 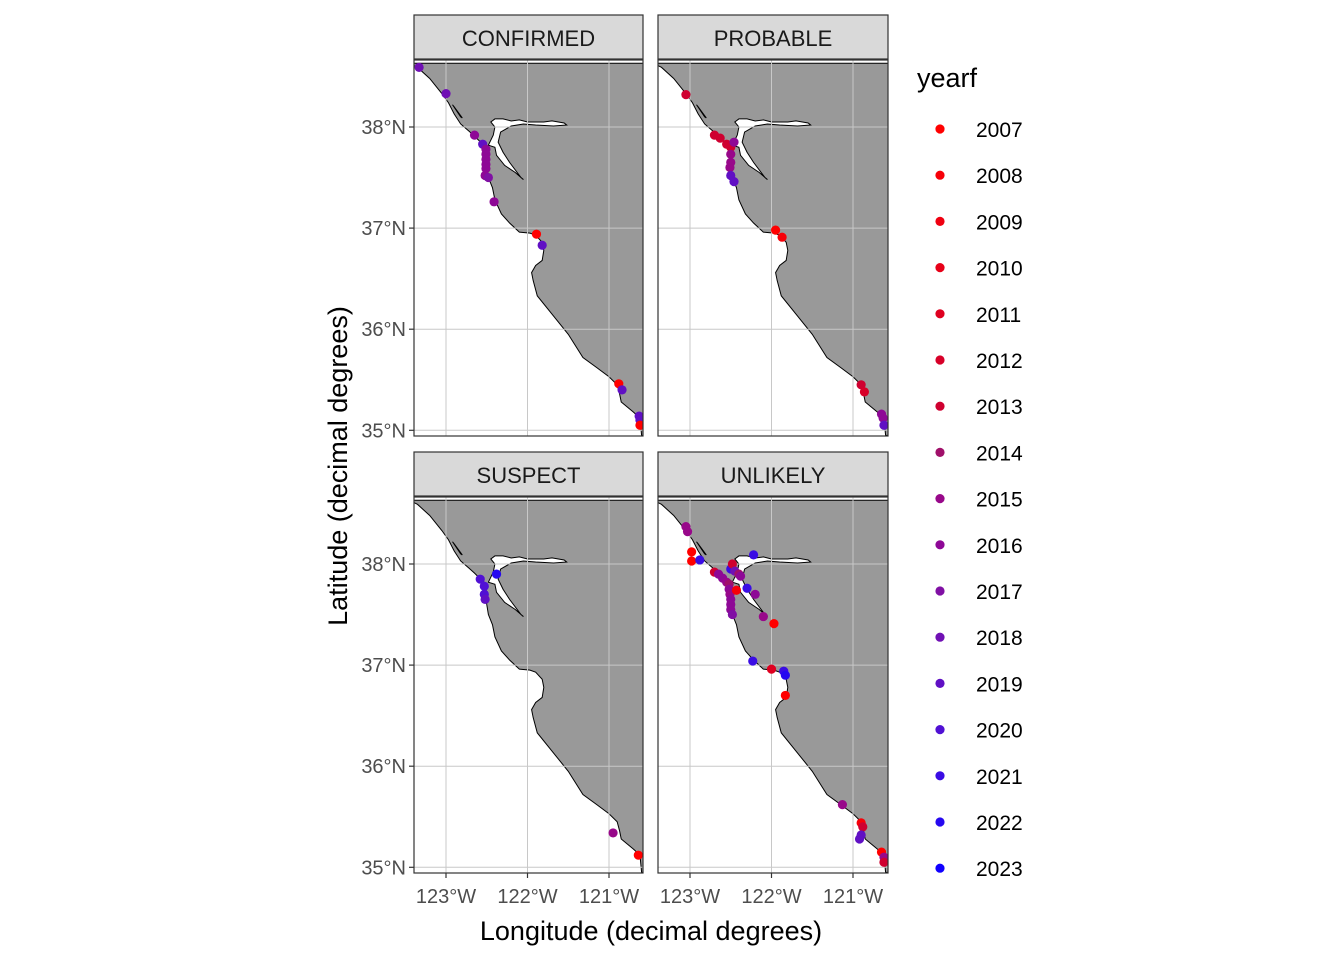 I want to click on x-tick-label: 122°W, so click(x=771, y=897).